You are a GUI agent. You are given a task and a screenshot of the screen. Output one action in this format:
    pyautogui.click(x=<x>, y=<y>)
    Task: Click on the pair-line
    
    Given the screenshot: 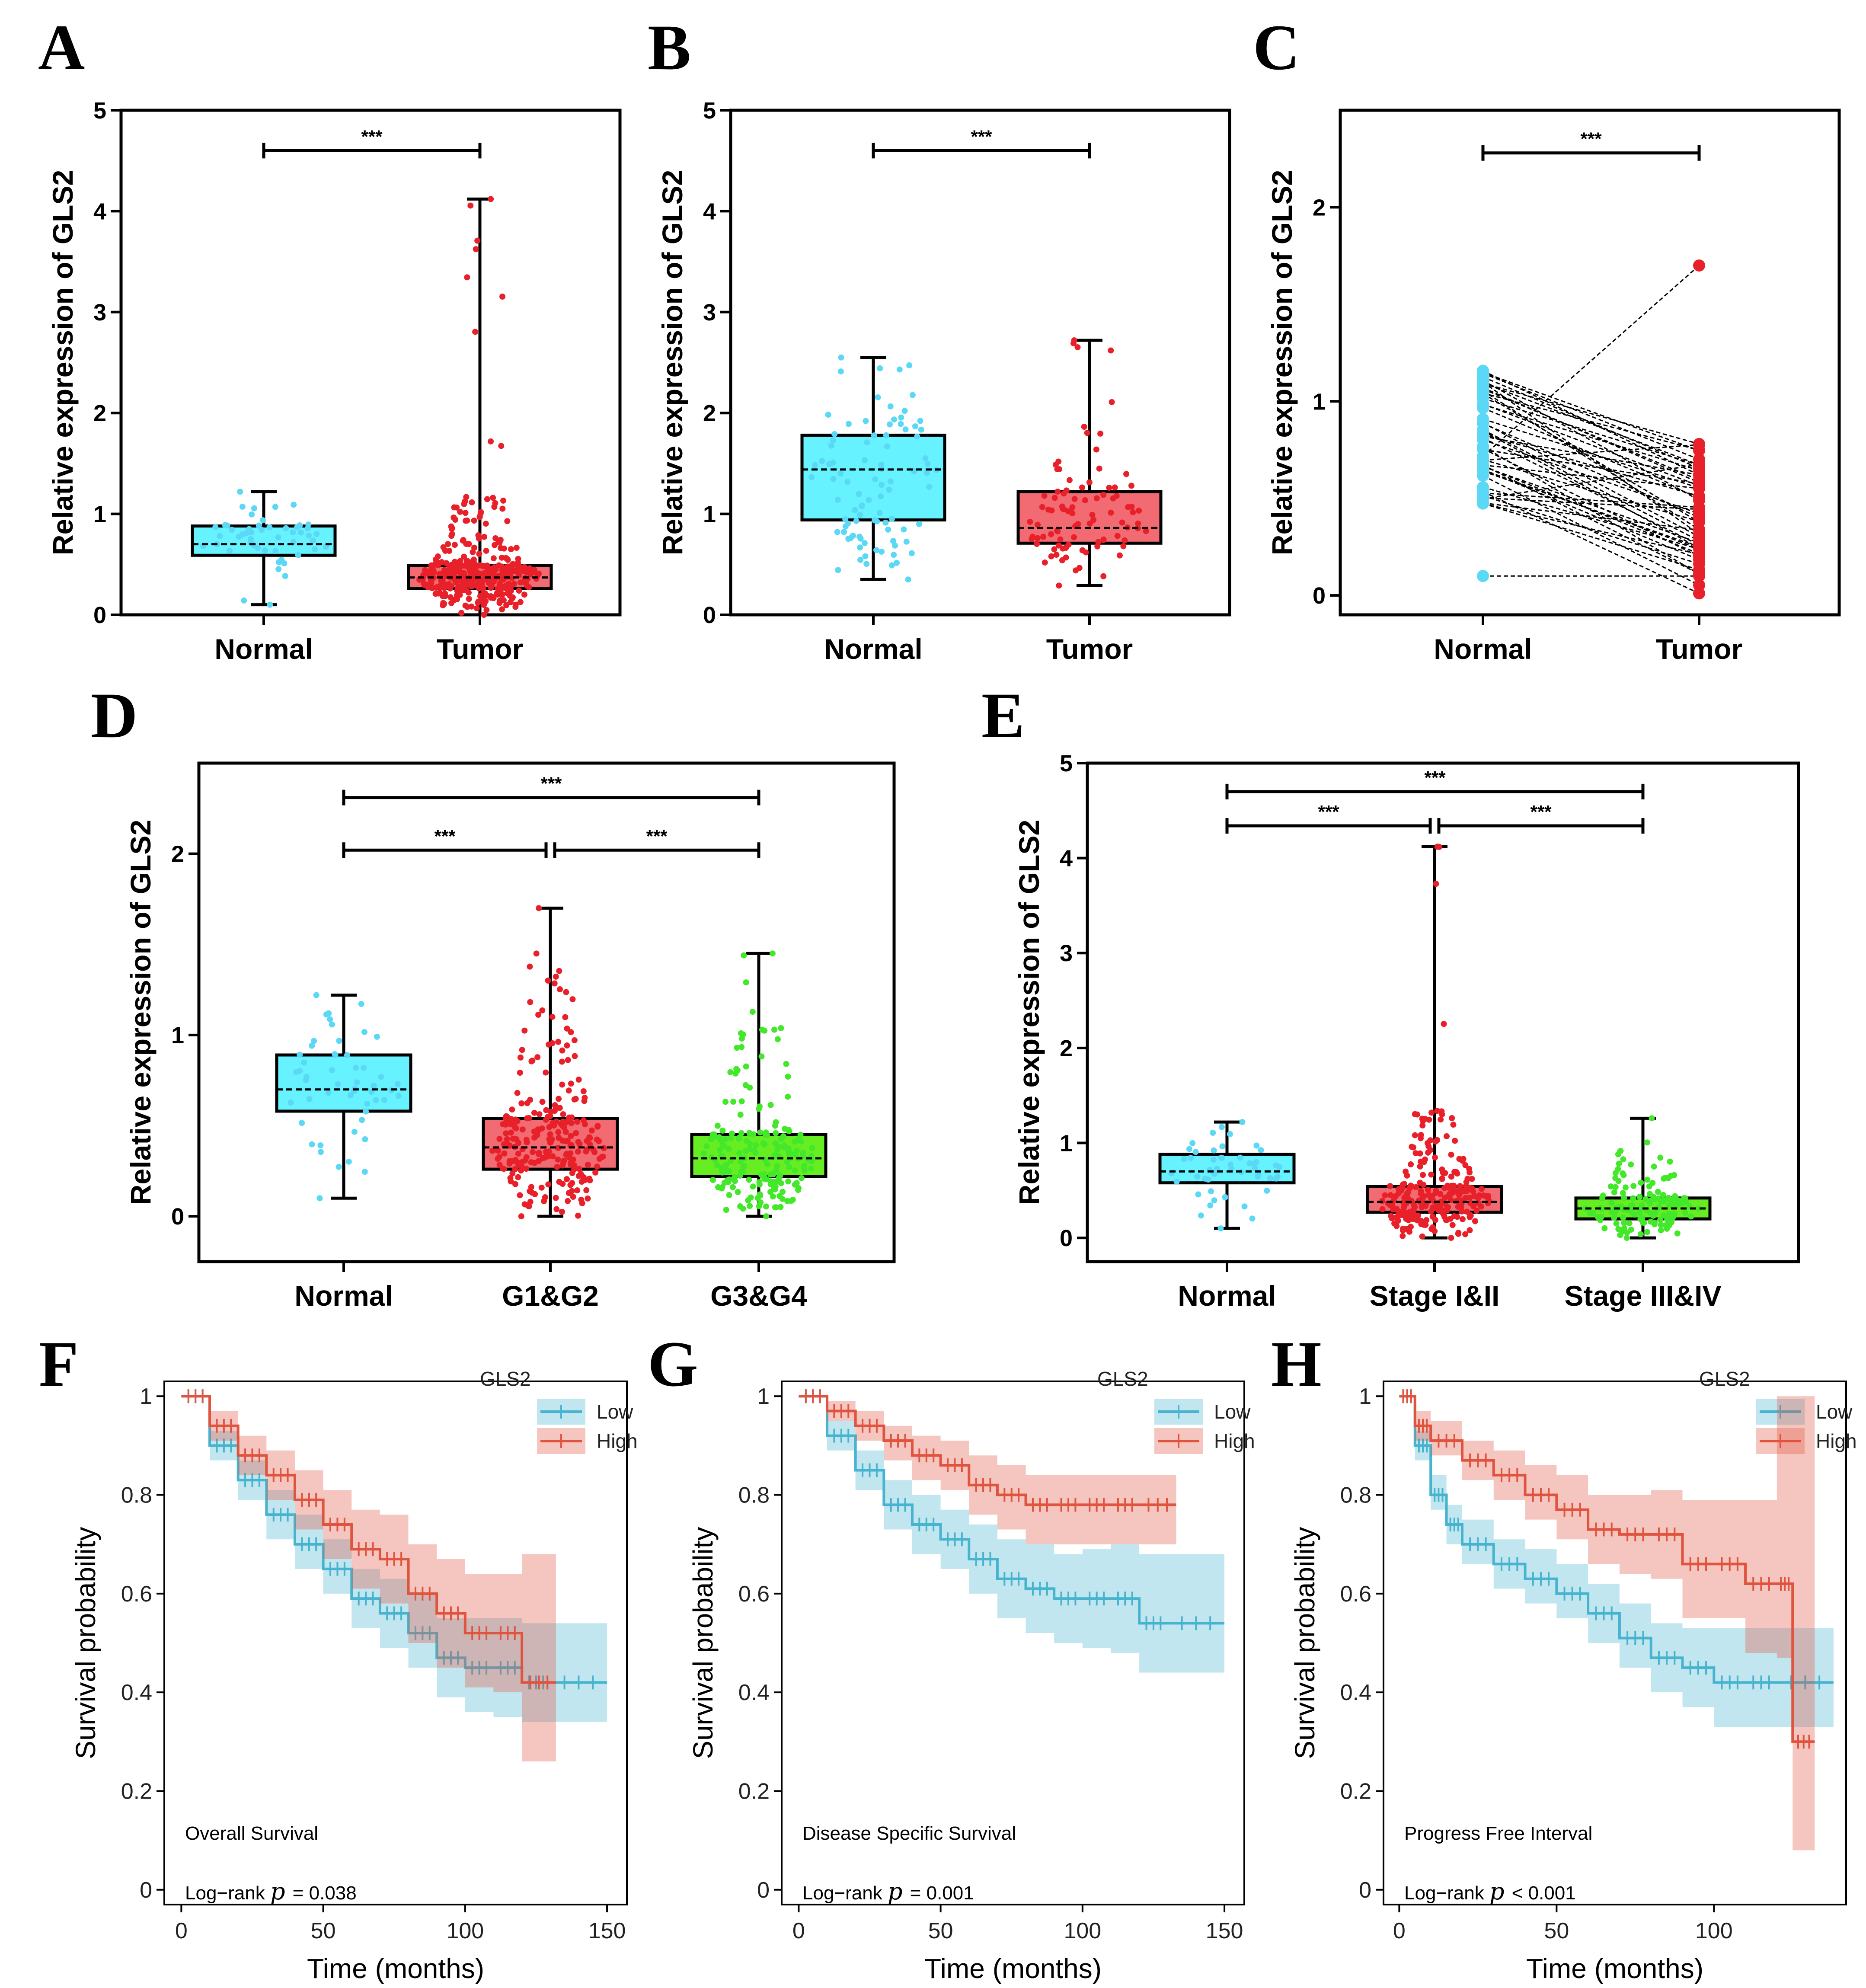 What is the action you would take?
    pyautogui.click(x=1591, y=453)
    